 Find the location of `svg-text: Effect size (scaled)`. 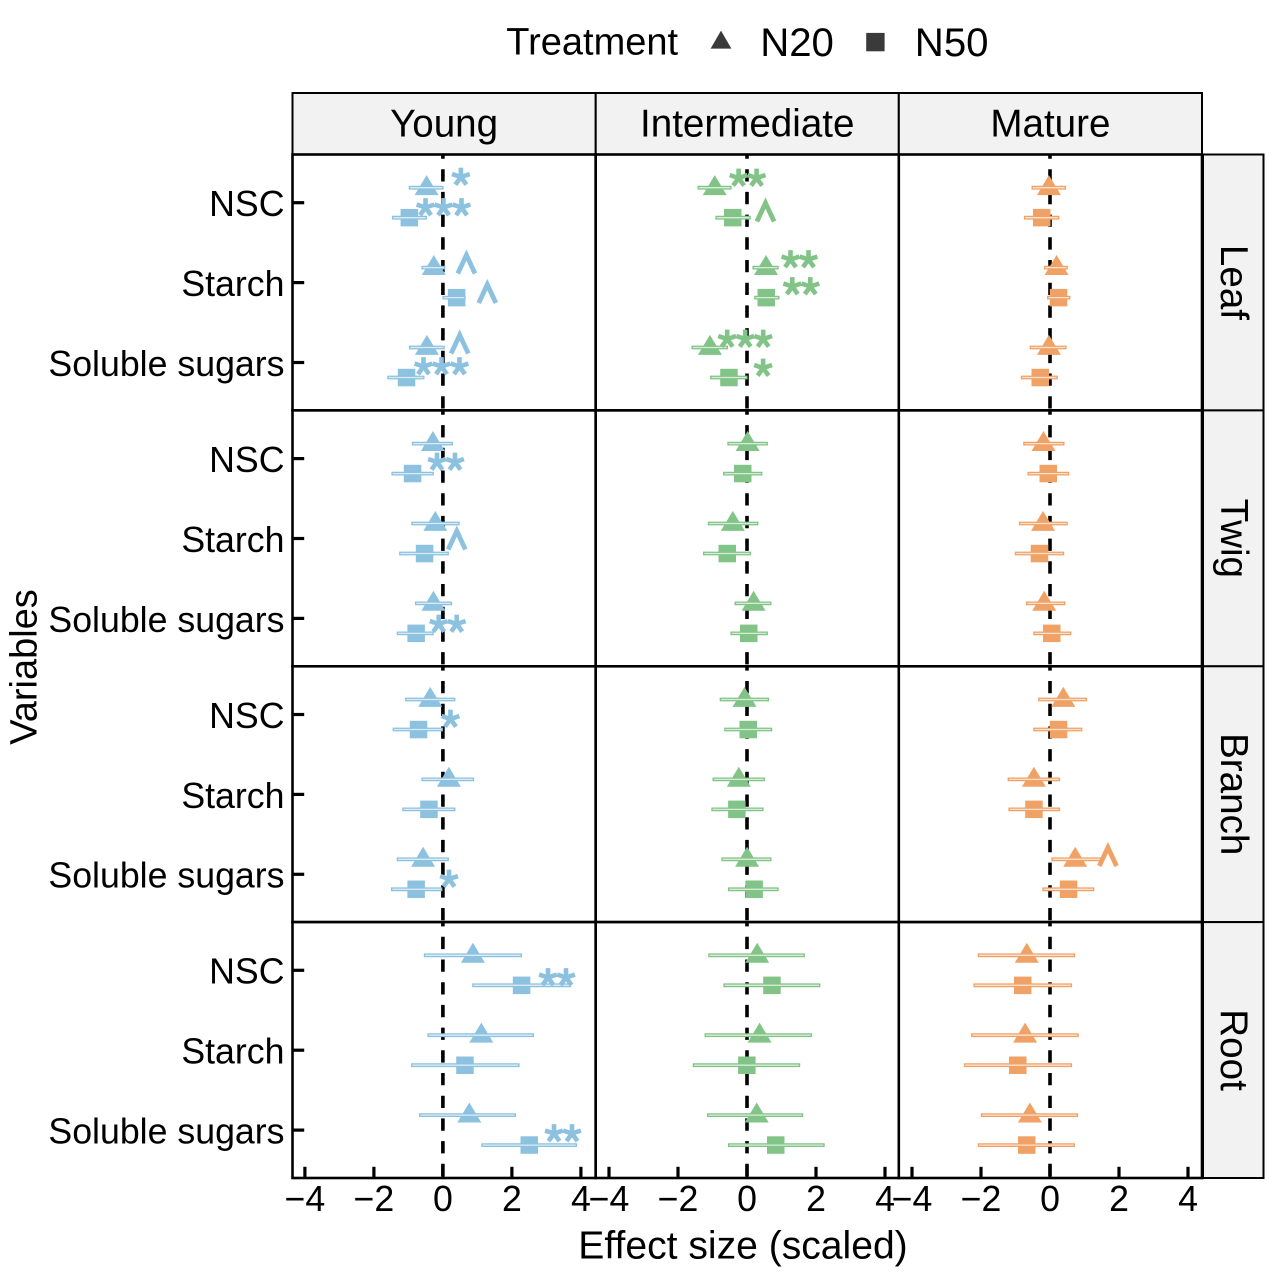

svg-text: Effect size (scaled) is located at coordinates (742, 1246).